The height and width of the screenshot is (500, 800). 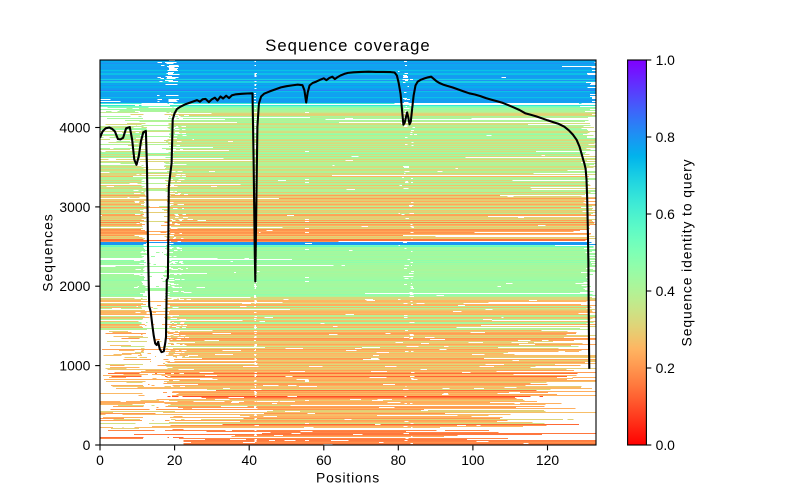 What do you see at coordinates (175, 460) in the screenshot?
I see `svg-text: 20` at bounding box center [175, 460].